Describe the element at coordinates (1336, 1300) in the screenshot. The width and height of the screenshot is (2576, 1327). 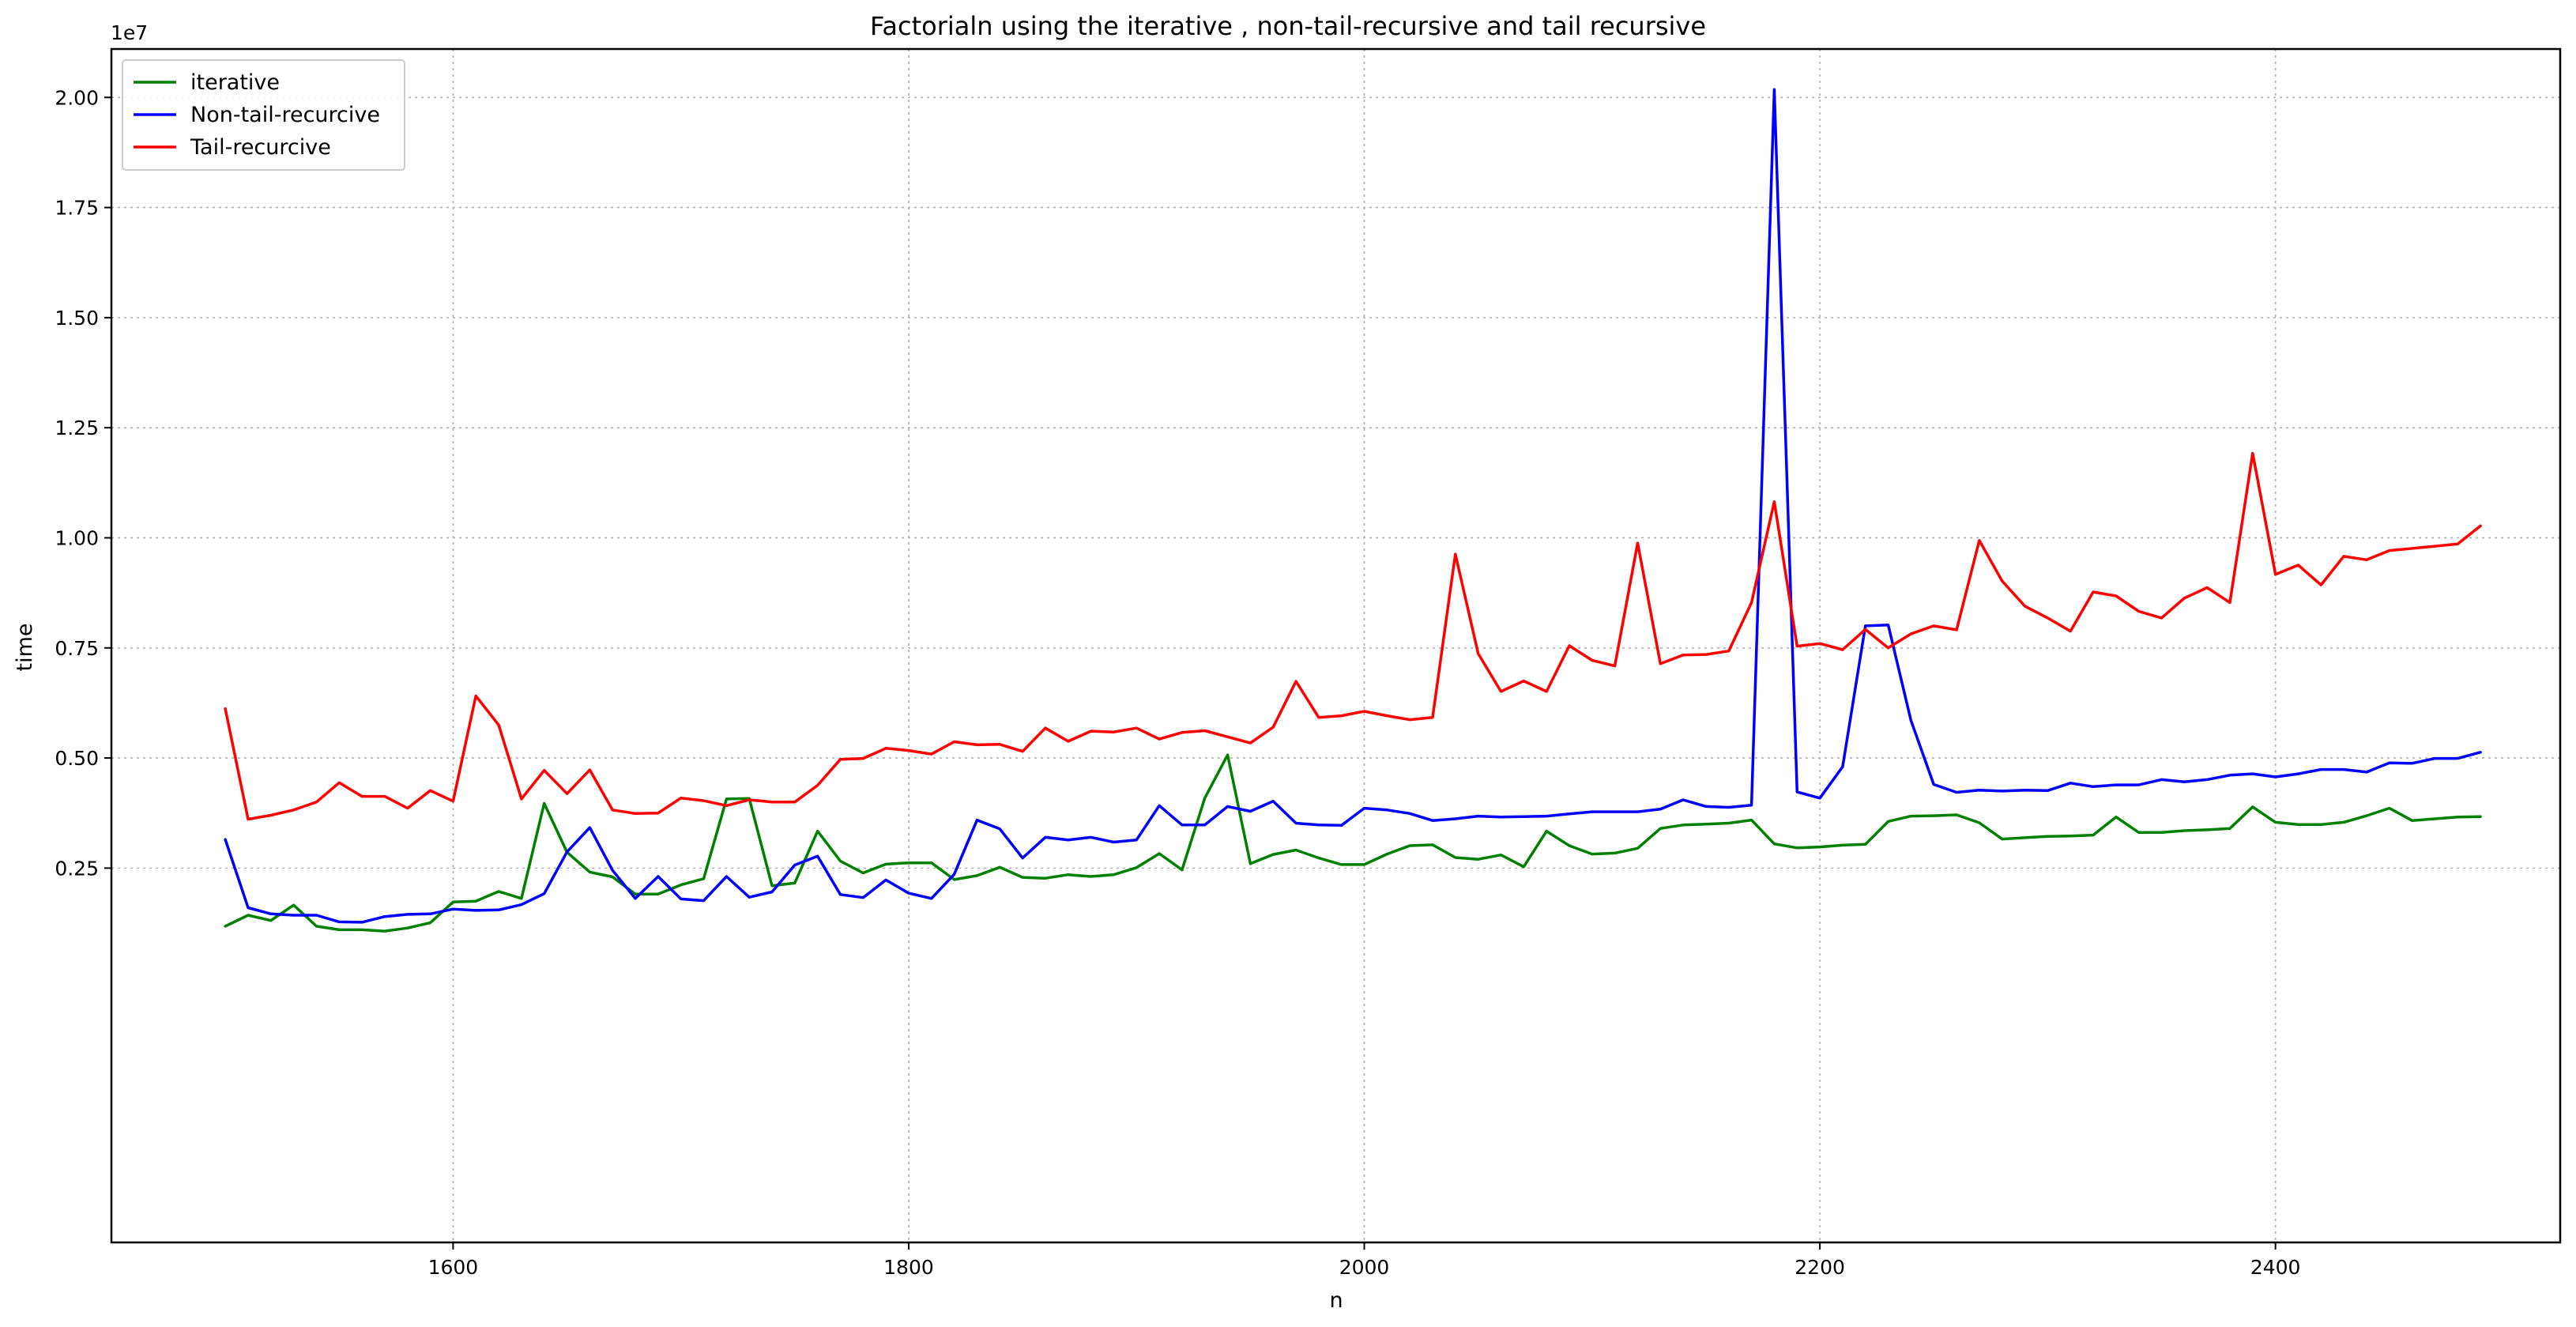
I see `x-axis-label: n` at that location.